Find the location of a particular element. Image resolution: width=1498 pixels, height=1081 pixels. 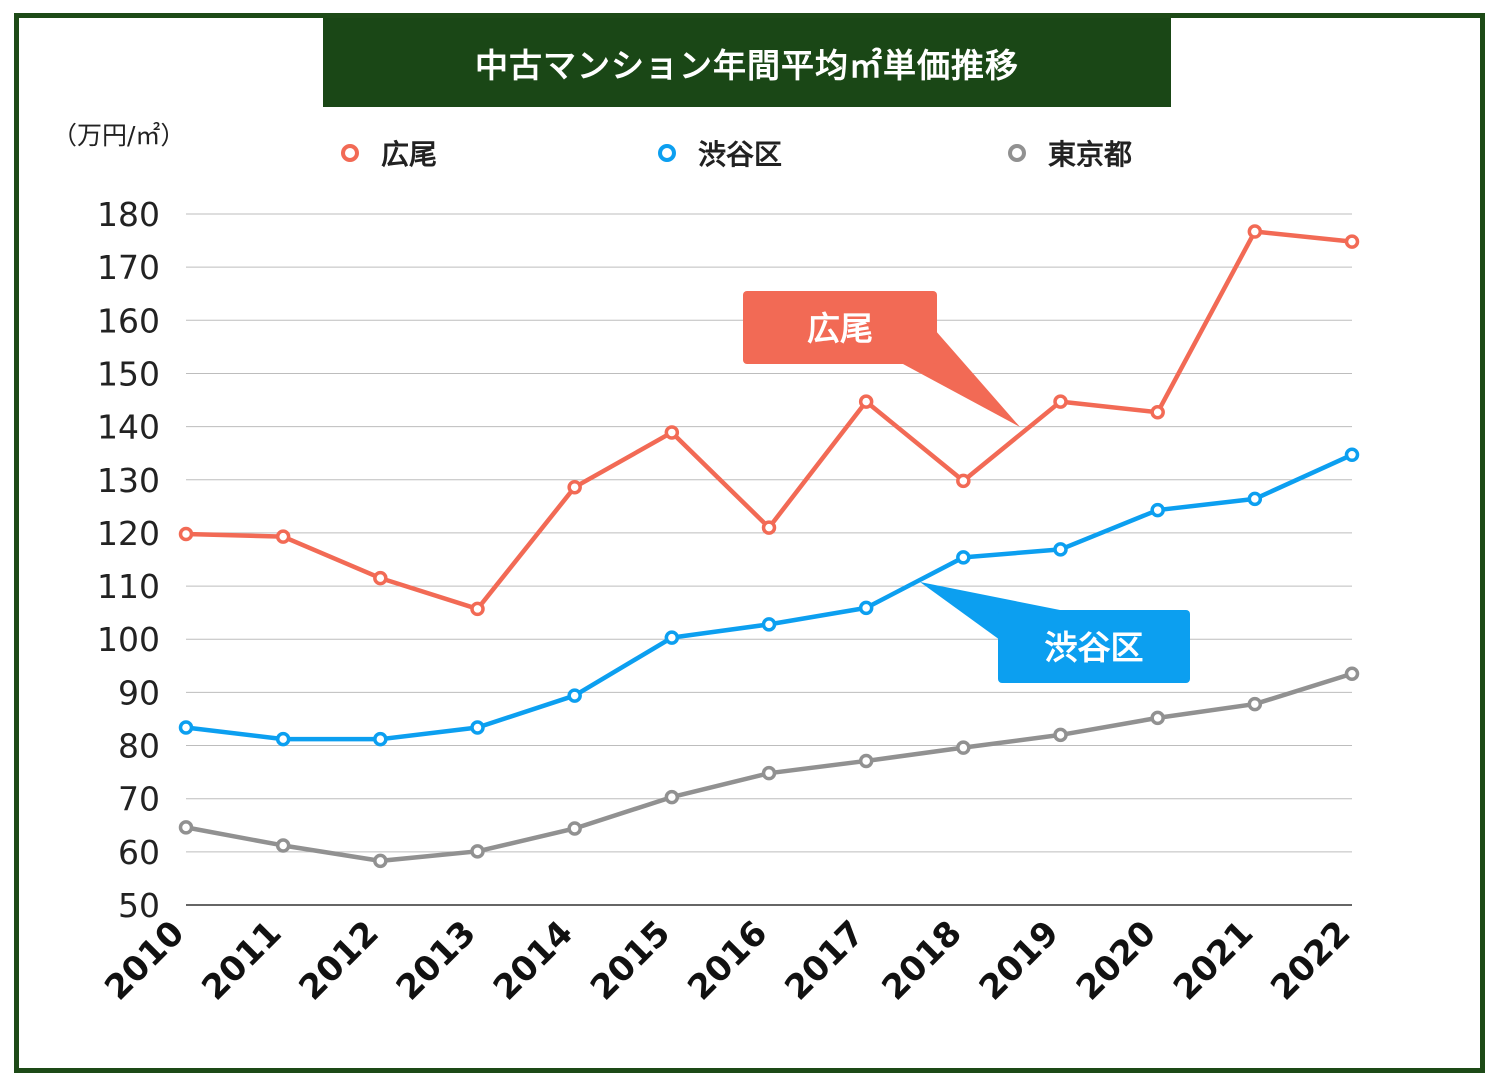

data-point-tokyo-2014 is located at coordinates (574, 828).